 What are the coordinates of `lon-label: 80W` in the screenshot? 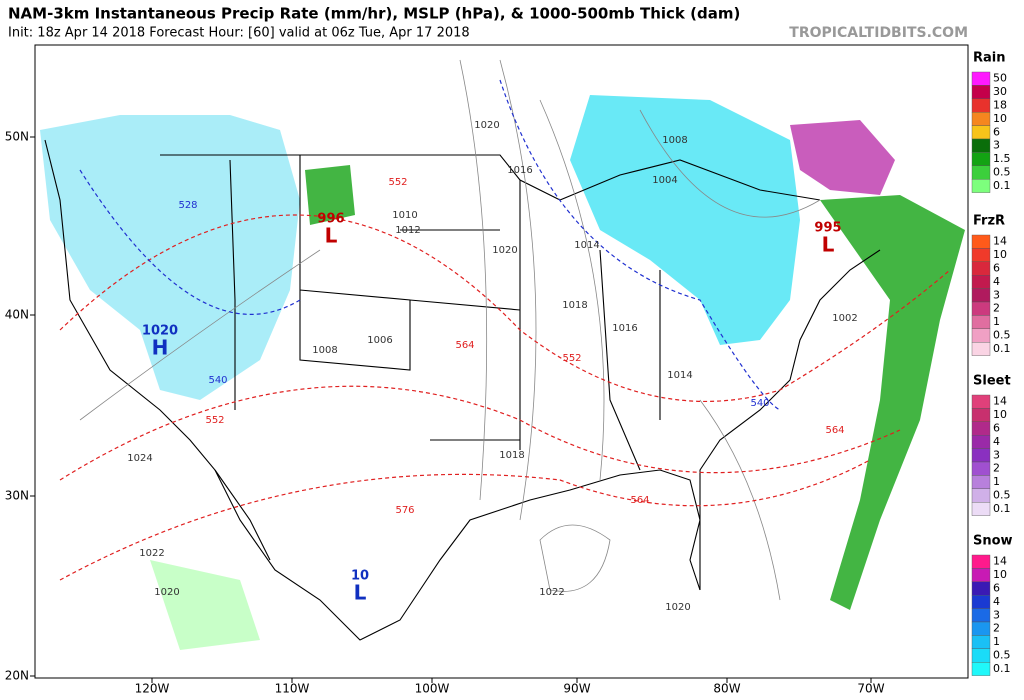 It's located at (726, 689).